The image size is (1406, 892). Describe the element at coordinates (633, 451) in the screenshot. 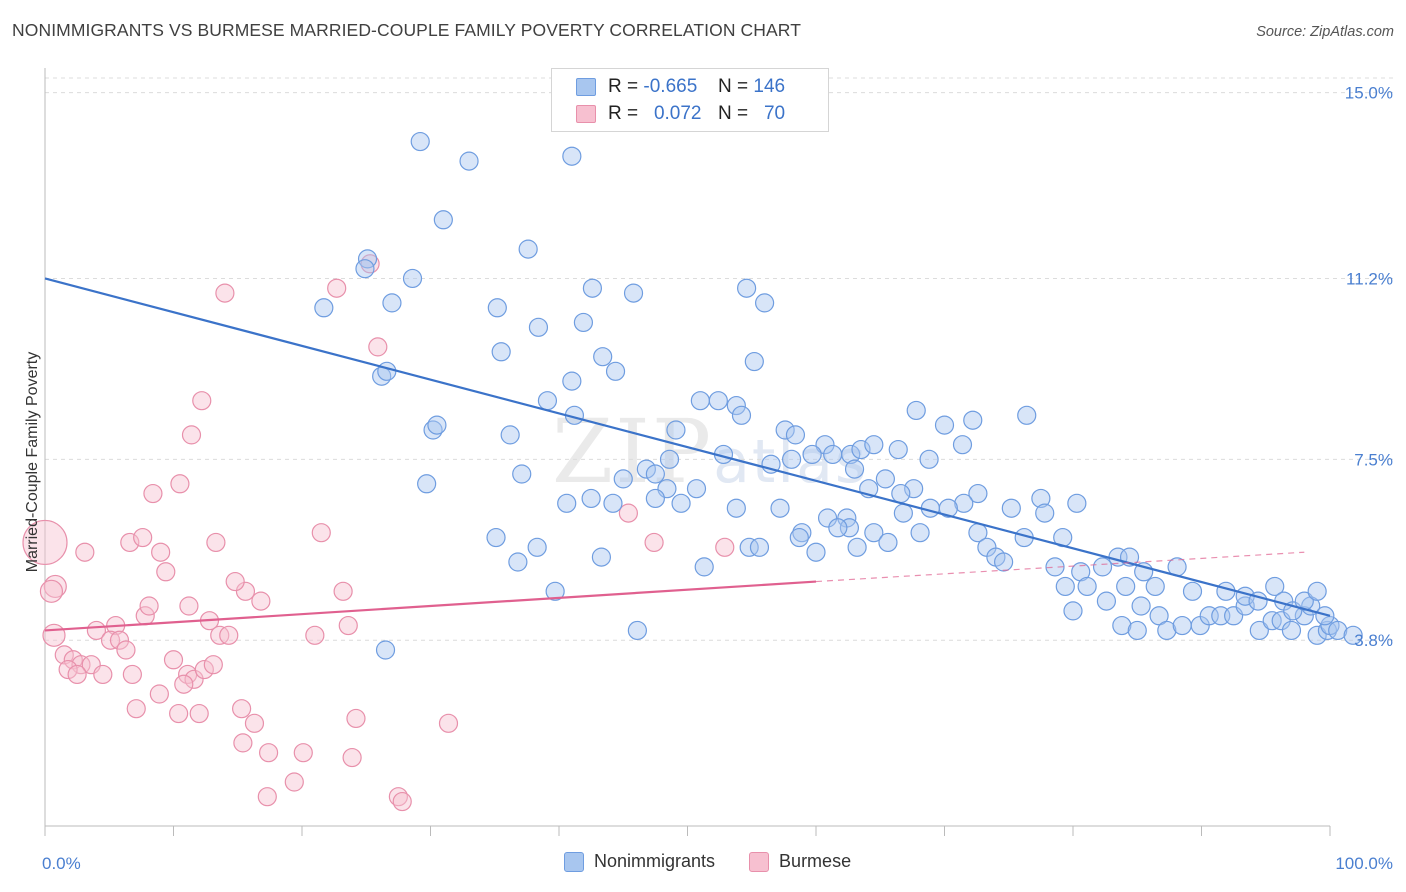

I see `watermark-main: ZIP` at that location.